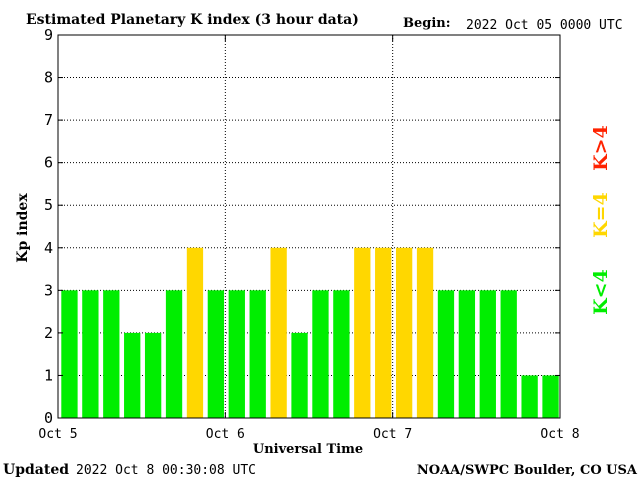 This screenshot has height=480, width=640. Describe the element at coordinates (48, 333) in the screenshot. I see `y-tick-label: 2` at that location.